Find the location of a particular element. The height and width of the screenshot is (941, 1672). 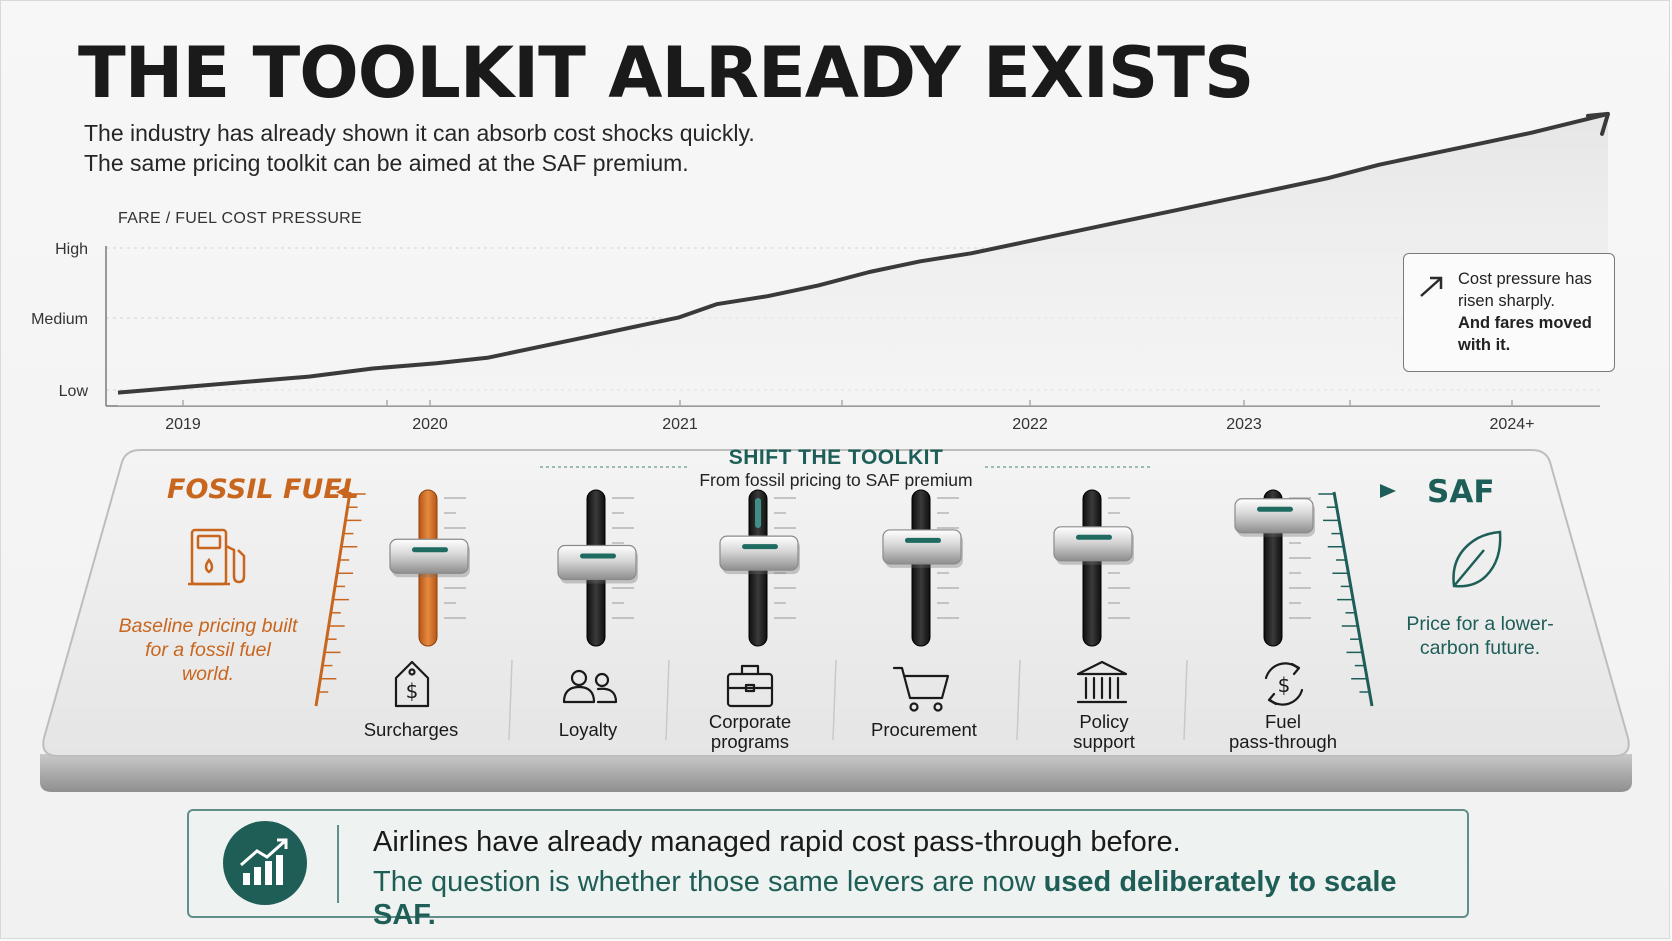

banner-line-2-bold: used deliberately to scale SAF. is located at coordinates (885, 898).